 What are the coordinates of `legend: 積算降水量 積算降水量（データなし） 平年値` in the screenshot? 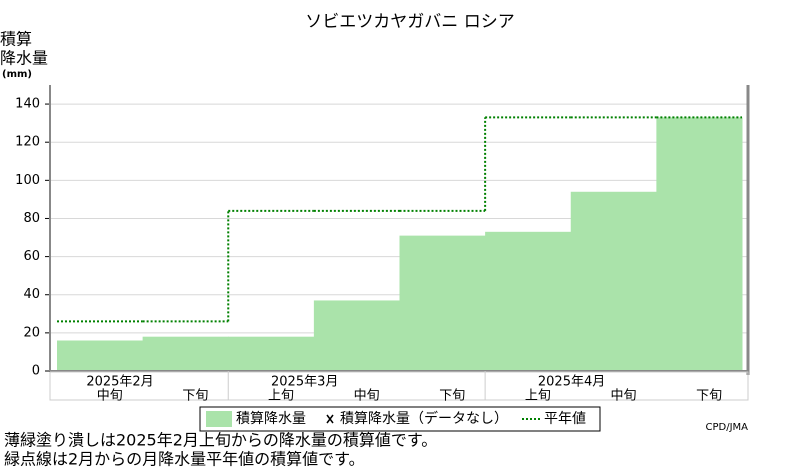 It's located at (400, 419).